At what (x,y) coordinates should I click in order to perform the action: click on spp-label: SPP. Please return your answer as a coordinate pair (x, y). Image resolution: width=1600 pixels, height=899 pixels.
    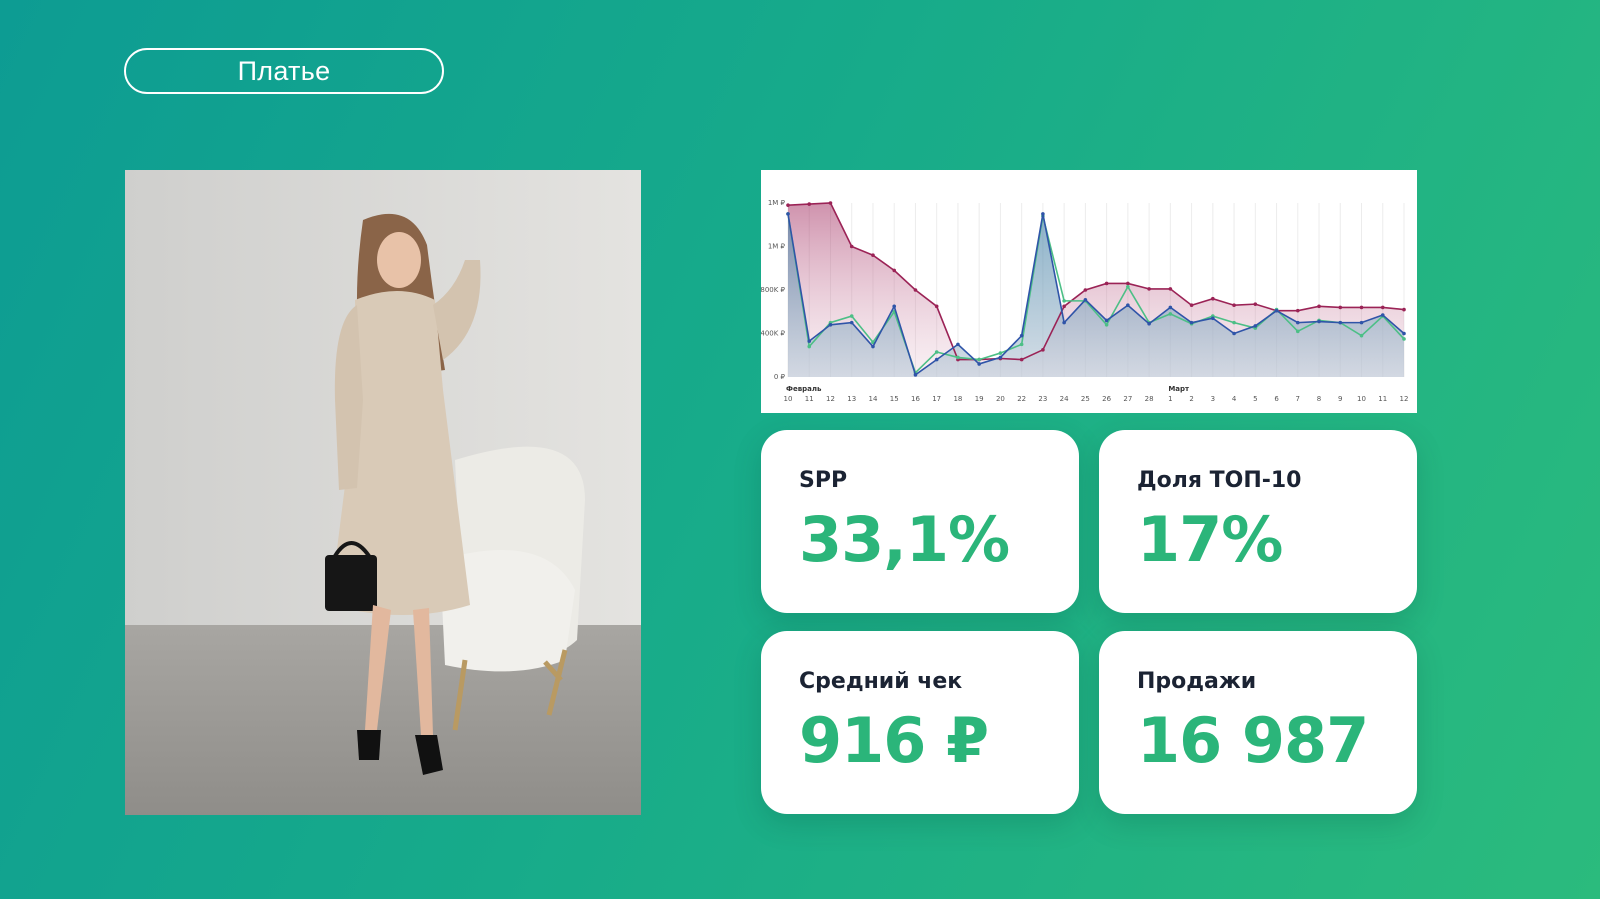
    Looking at the image, I should click on (823, 480).